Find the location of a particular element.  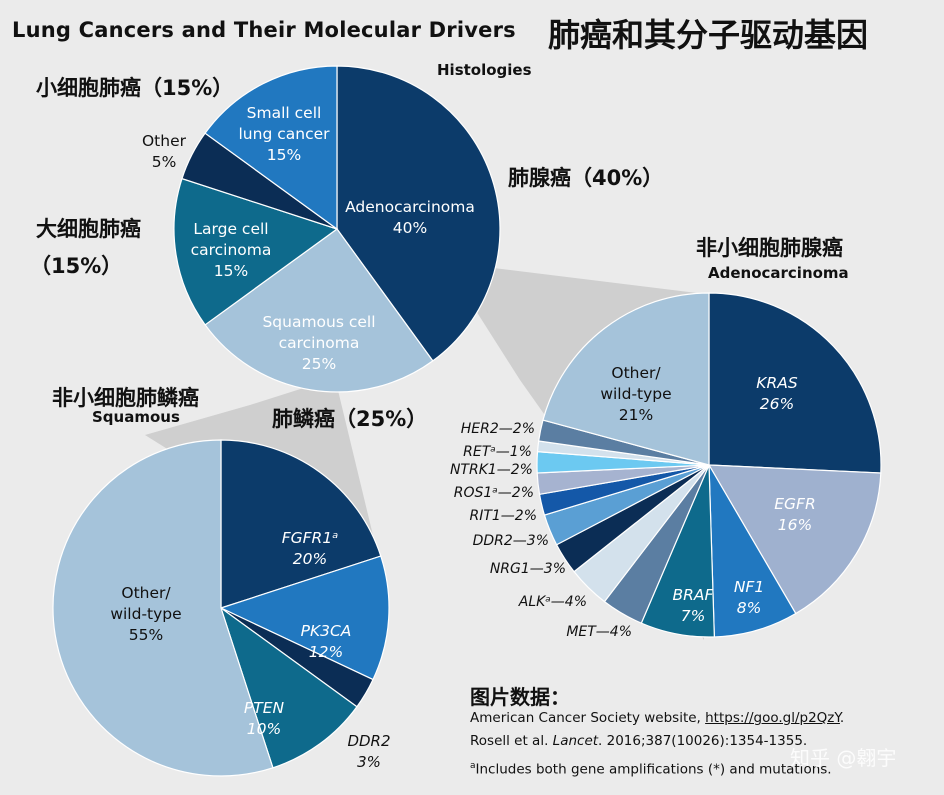

label-ddr2-squamous: DDR2 3% is located at coordinates (368, 751).